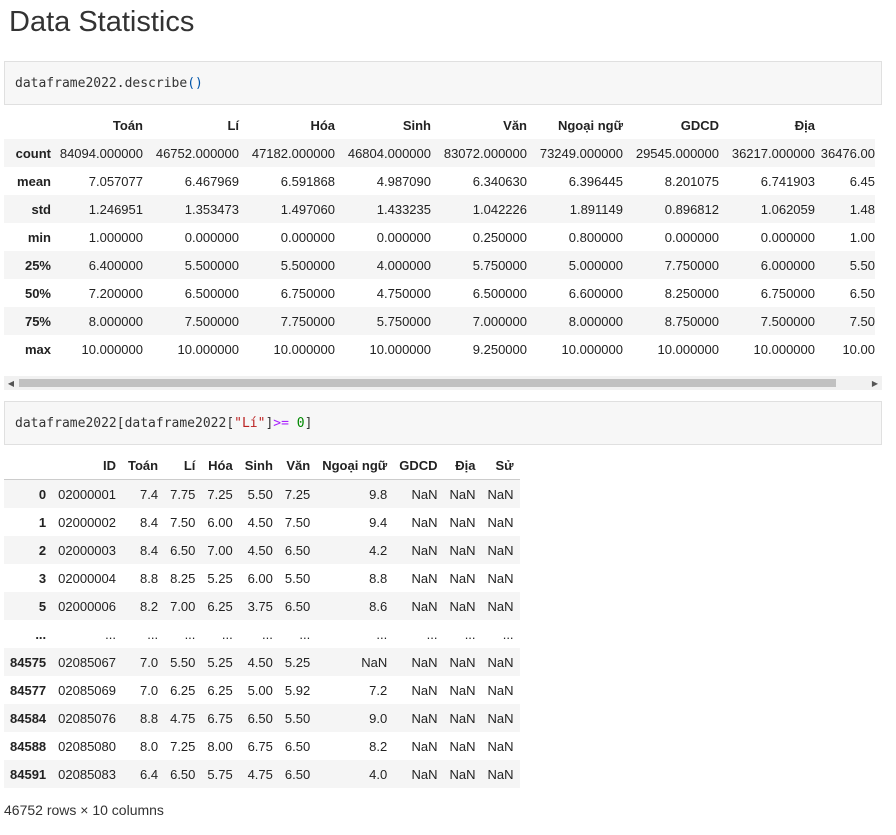 Image resolution: width=896 pixels, height=835 pixels. What do you see at coordinates (109, 465) in the screenshot?
I see `data-column-header: ID` at bounding box center [109, 465].